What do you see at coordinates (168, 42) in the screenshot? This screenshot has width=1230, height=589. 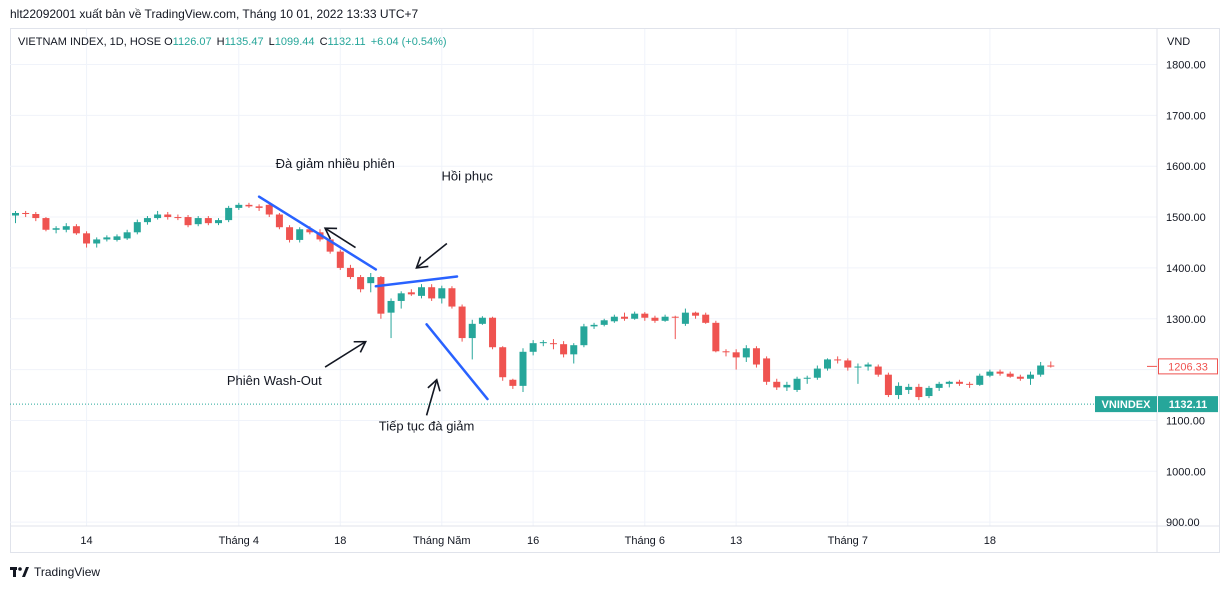 I see `legend-open-label: O` at bounding box center [168, 42].